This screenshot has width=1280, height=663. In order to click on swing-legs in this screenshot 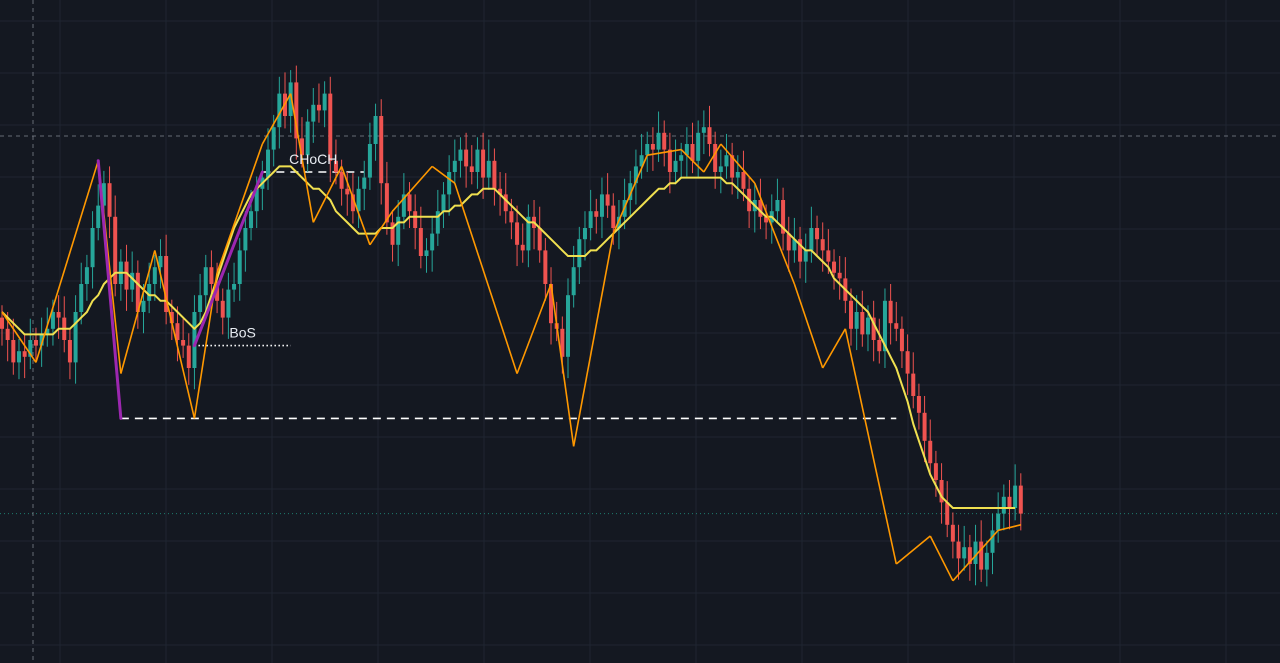, I will do `click(180, 289)`.